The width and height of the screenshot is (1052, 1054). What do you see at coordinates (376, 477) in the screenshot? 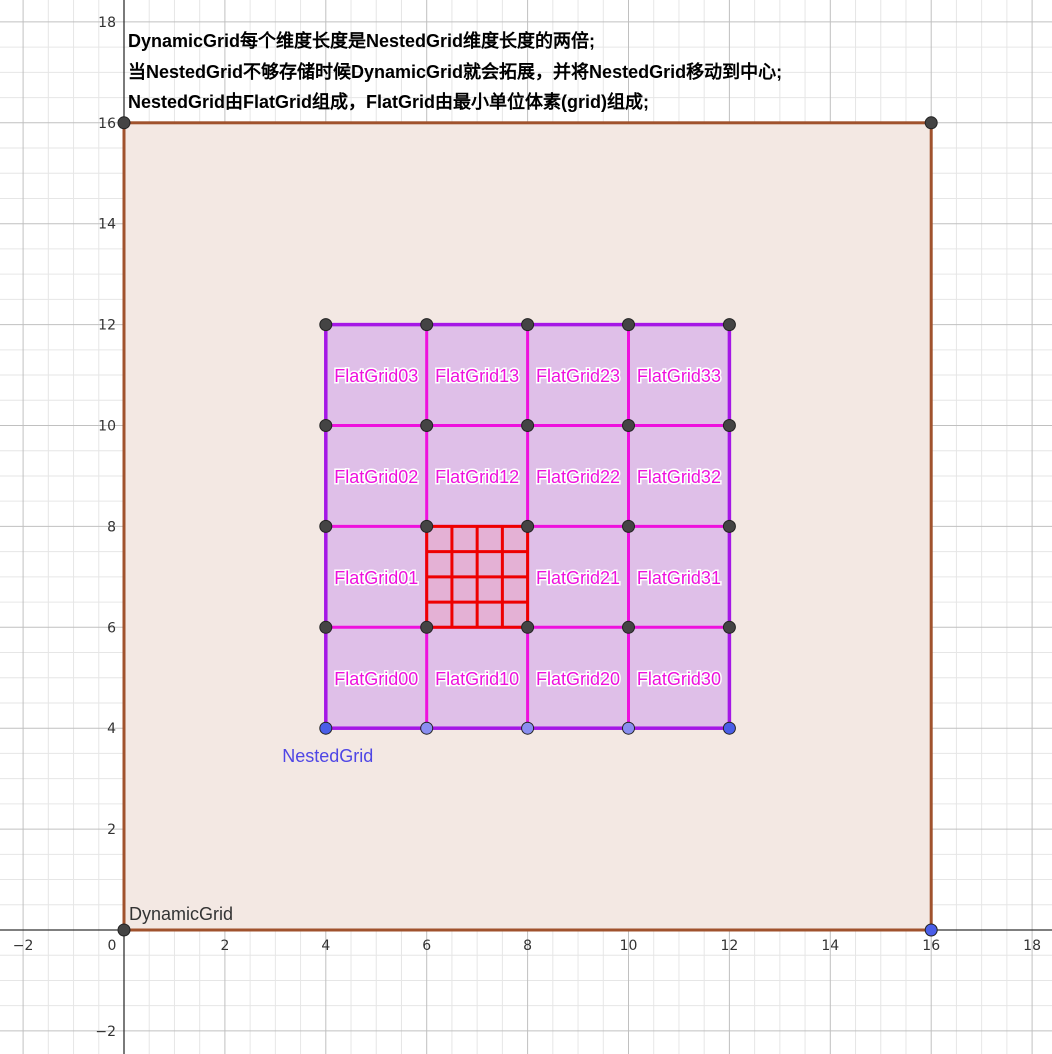
I see `flatgrid-label: FlatGrid02` at bounding box center [376, 477].